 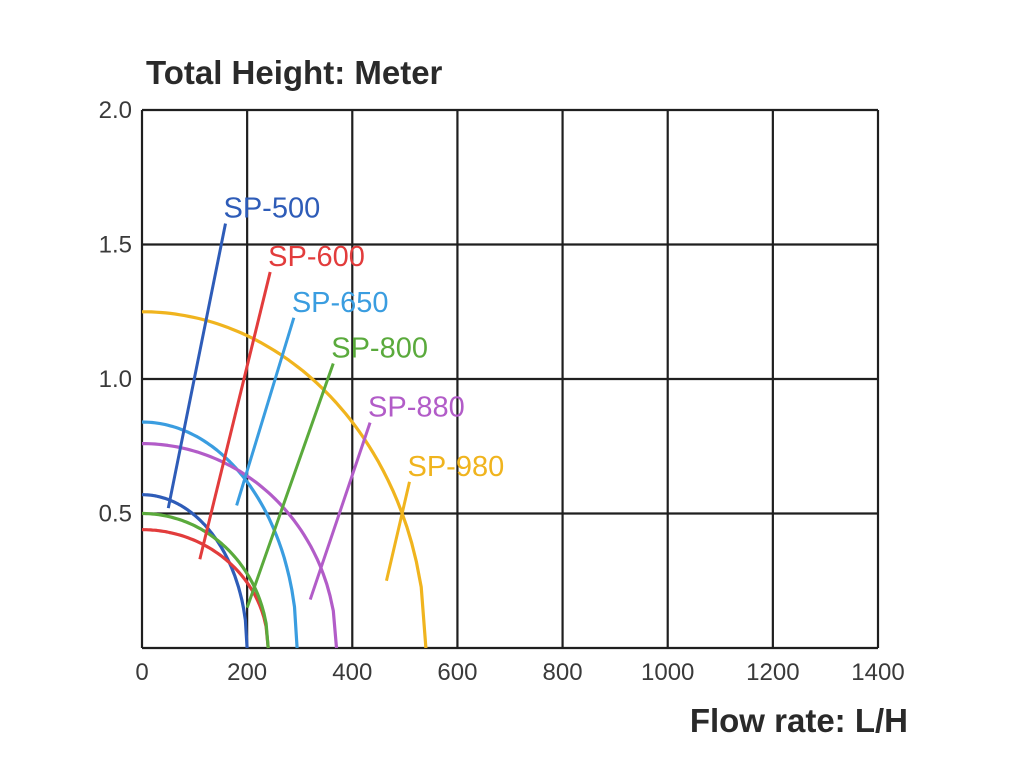 I want to click on y-tick-label: 0.5, so click(x=115, y=514).